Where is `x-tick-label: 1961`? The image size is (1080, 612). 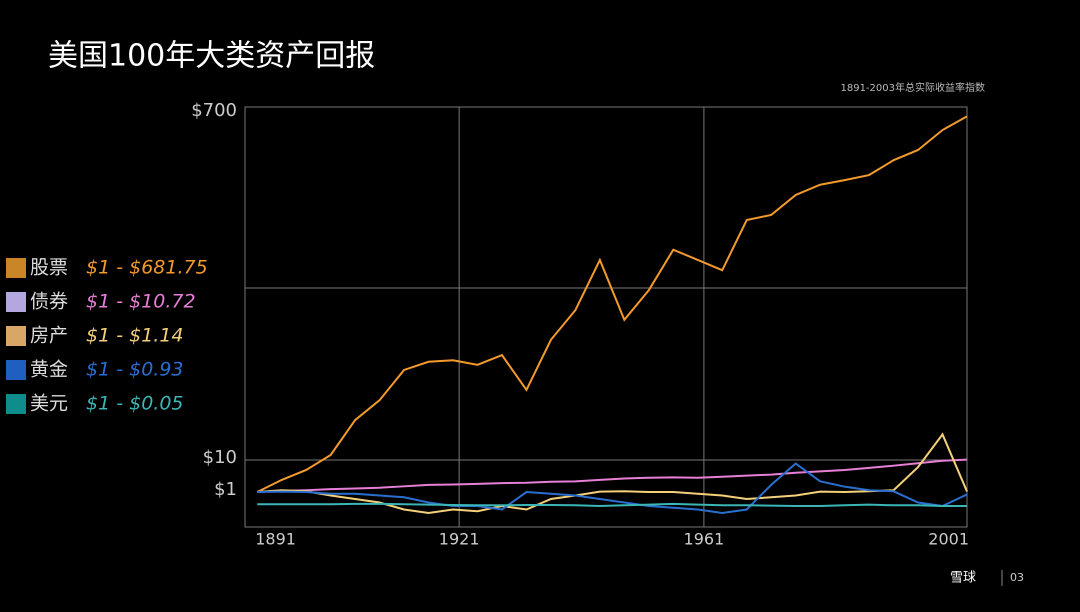
x-tick-label: 1961 is located at coordinates (704, 539).